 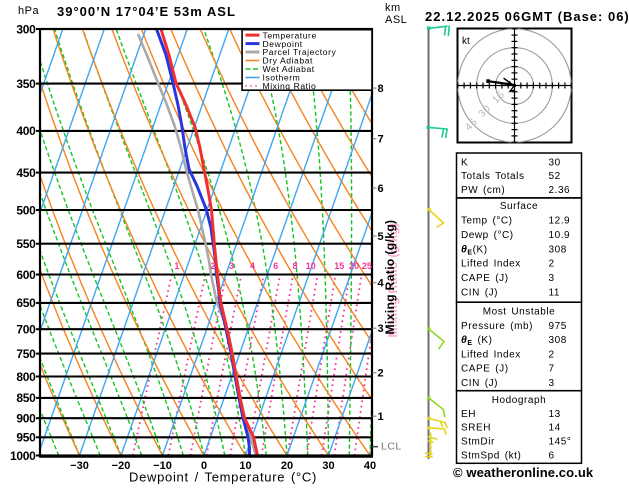 I want to click on svg-text: 400, so click(x=26, y=131).